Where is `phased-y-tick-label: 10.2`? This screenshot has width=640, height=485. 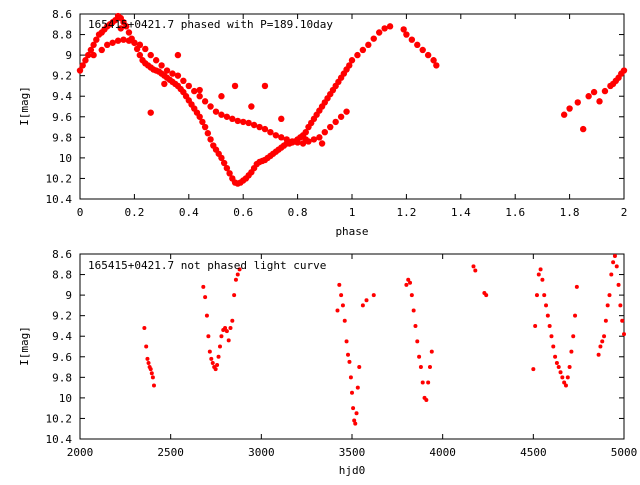 phased-y-tick-label: 10.2 is located at coordinates (59, 178).